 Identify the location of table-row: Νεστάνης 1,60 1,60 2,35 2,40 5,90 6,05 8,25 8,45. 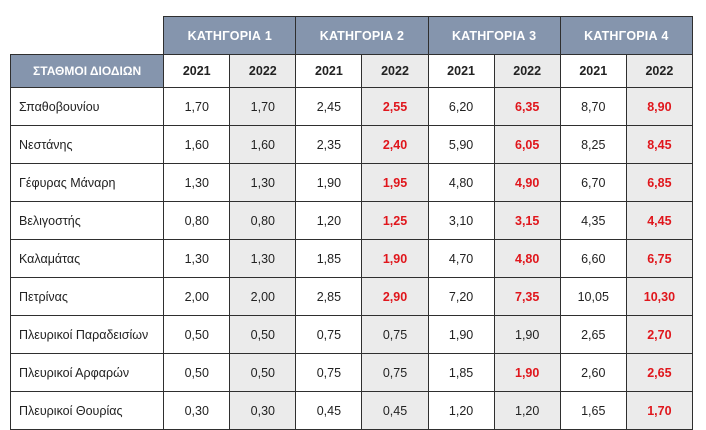
(351, 144).